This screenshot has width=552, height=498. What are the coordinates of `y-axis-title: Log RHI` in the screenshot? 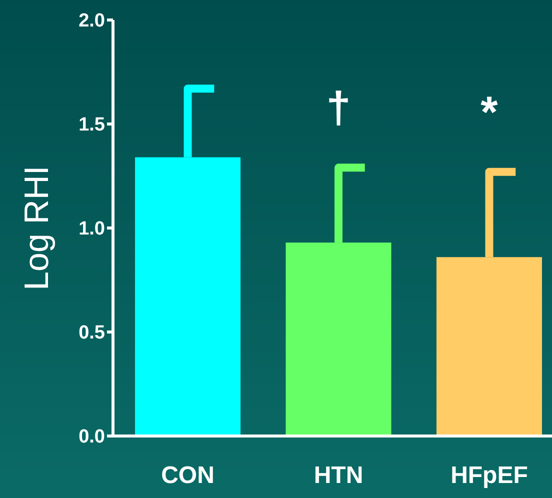 It's located at (37, 228).